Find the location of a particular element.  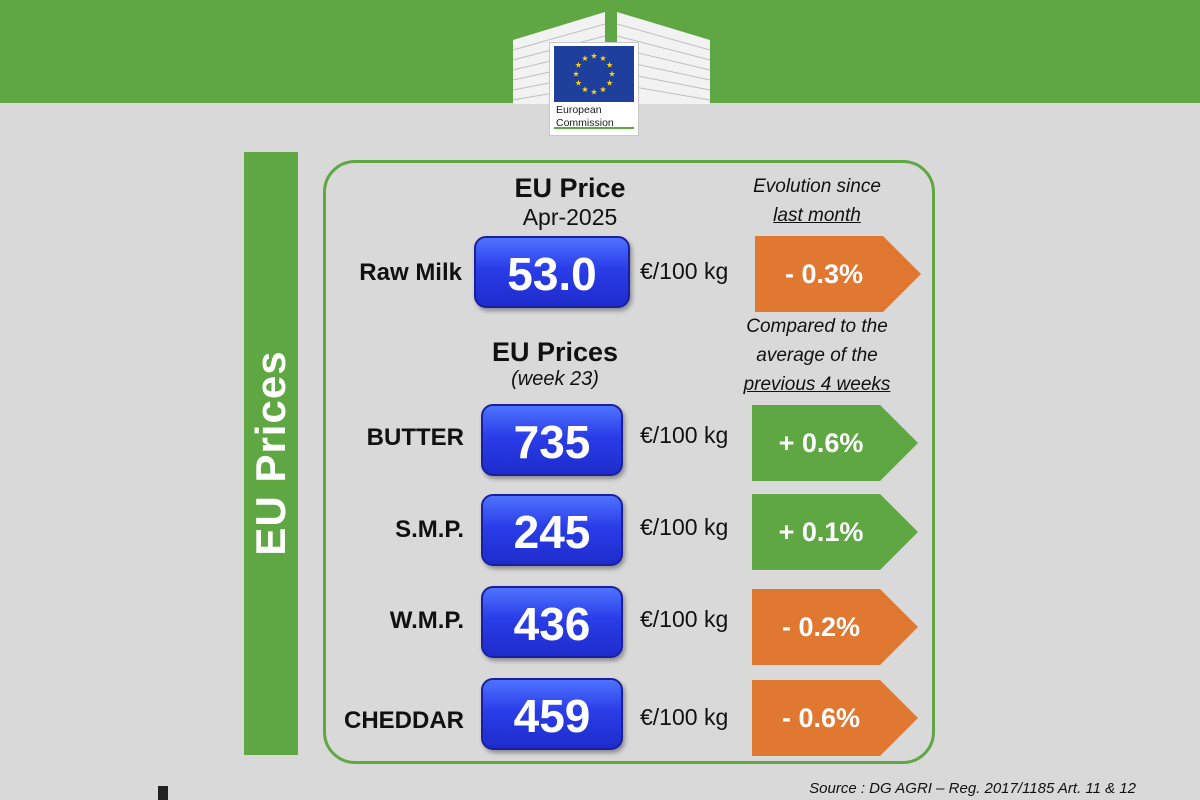

unit-smp: €/100 kg is located at coordinates (684, 527).